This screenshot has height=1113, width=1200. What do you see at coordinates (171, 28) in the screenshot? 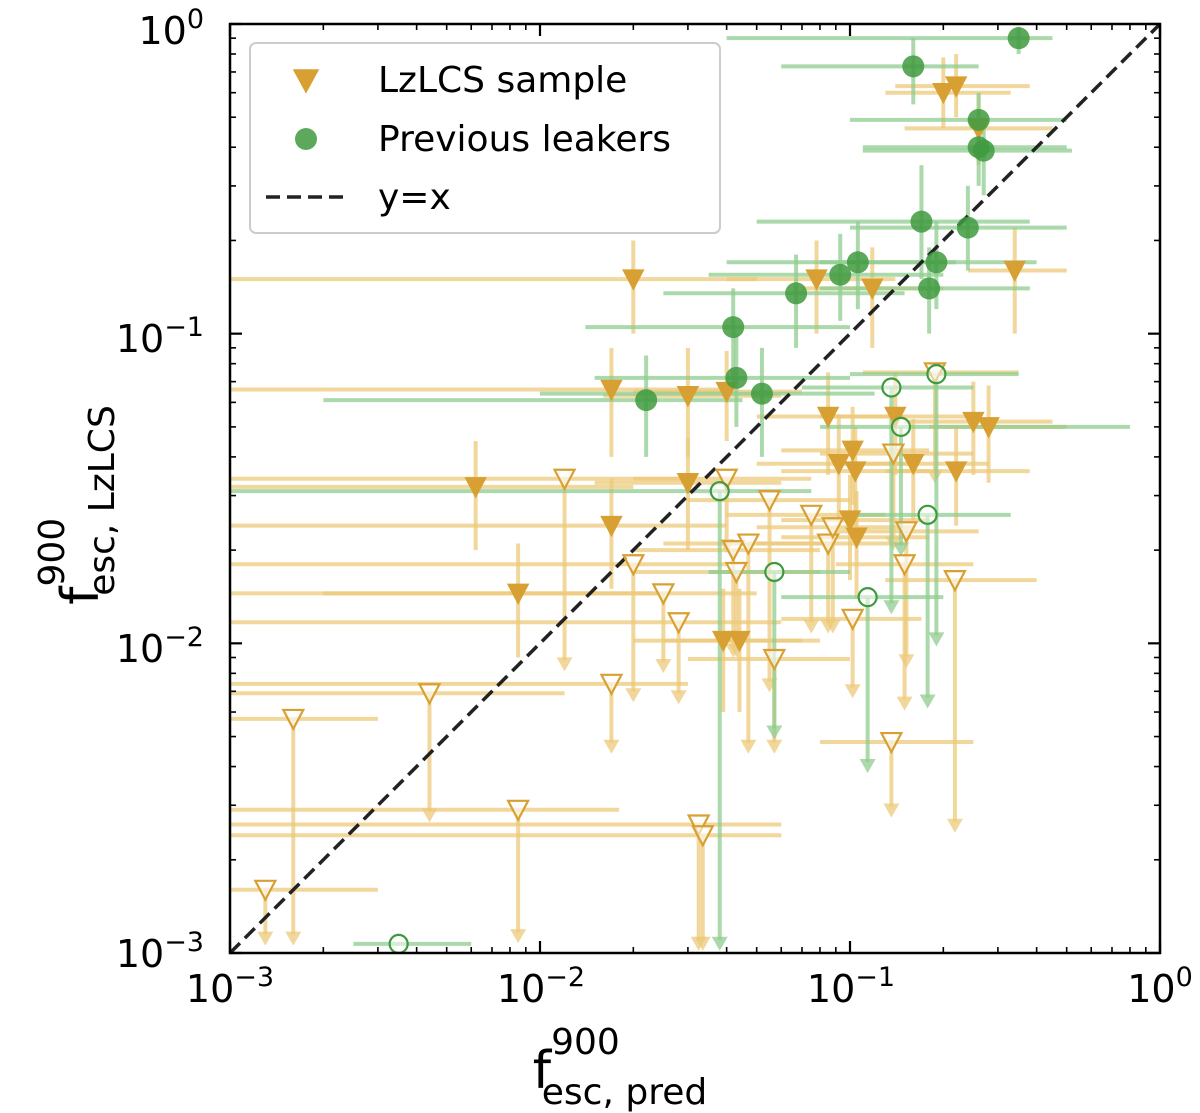
I see `y-tick-label-1e0: 10⁰` at bounding box center [171, 28].